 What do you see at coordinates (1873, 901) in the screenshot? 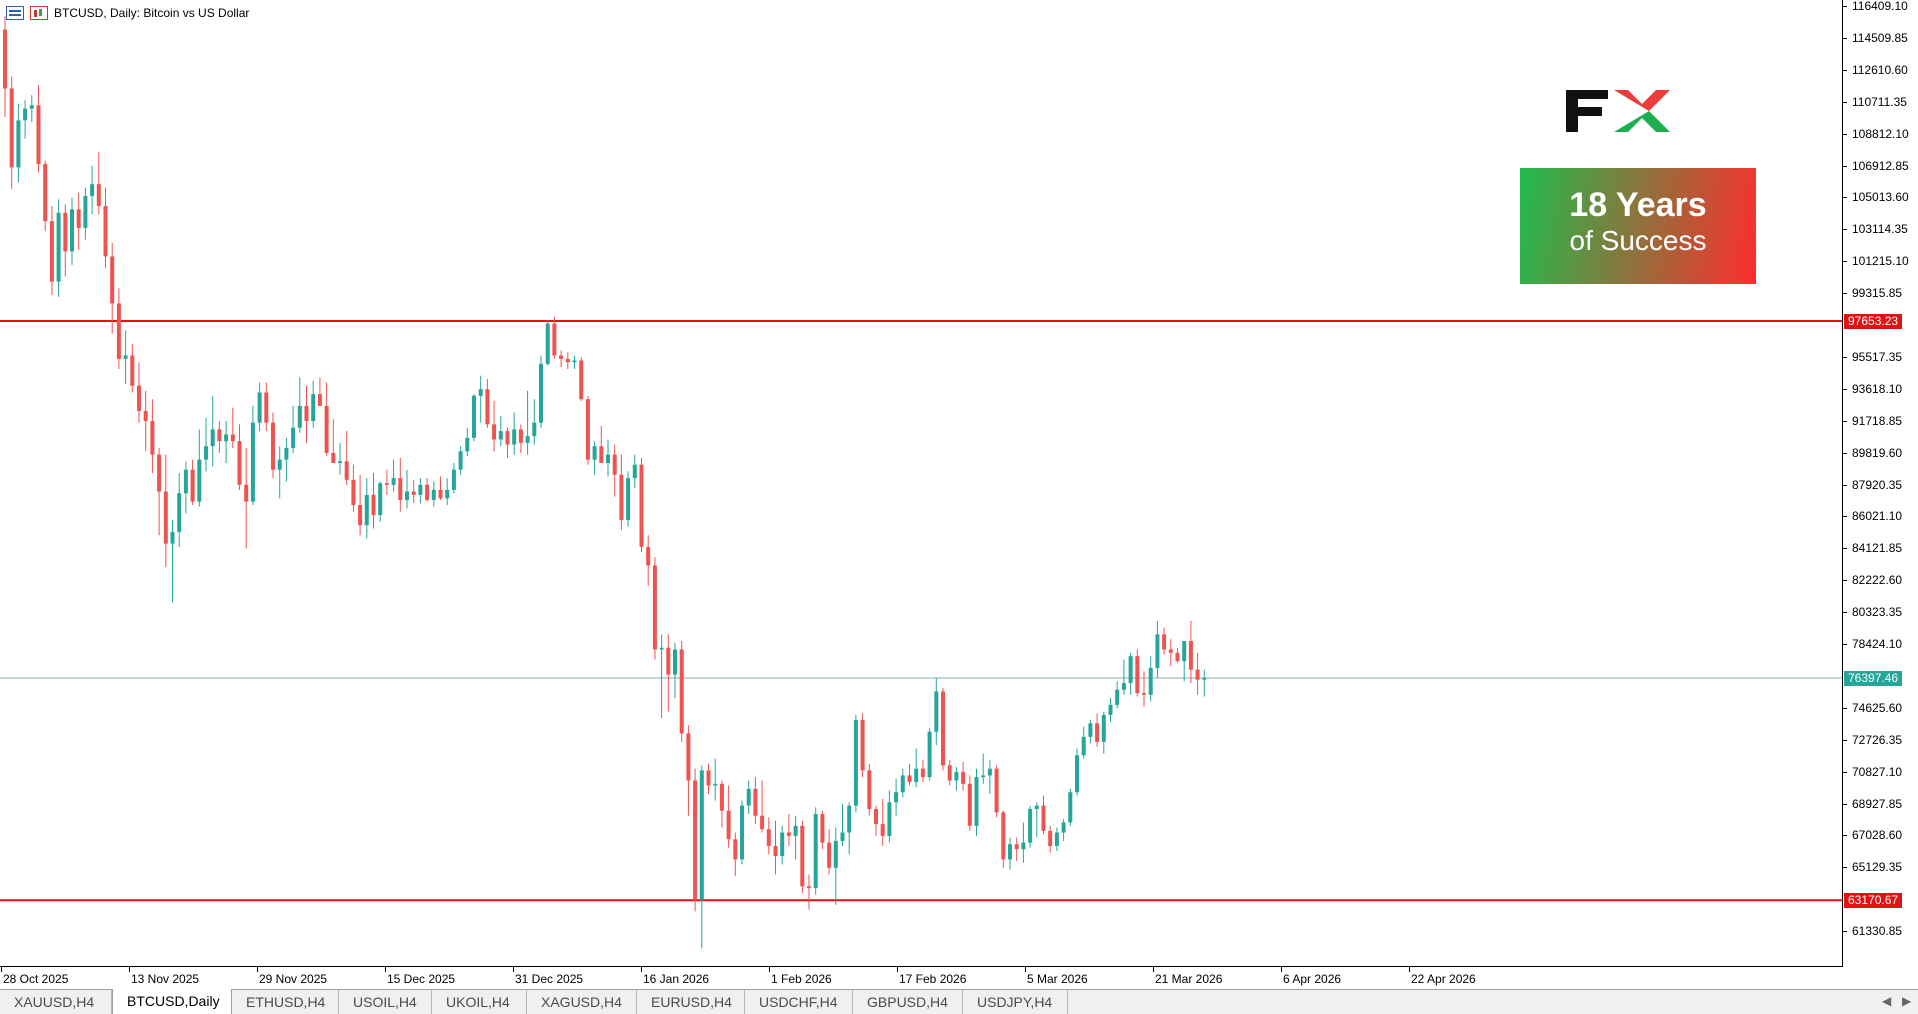
I see `support-price-label: 63170.67` at bounding box center [1873, 901].